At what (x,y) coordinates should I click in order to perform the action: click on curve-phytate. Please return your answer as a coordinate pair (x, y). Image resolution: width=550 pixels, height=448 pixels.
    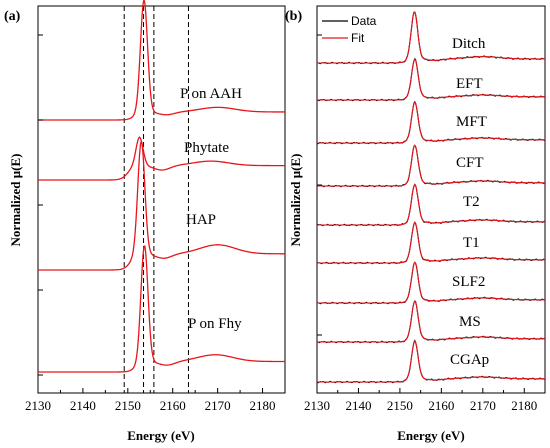
    Looking at the image, I should click on (161, 158).